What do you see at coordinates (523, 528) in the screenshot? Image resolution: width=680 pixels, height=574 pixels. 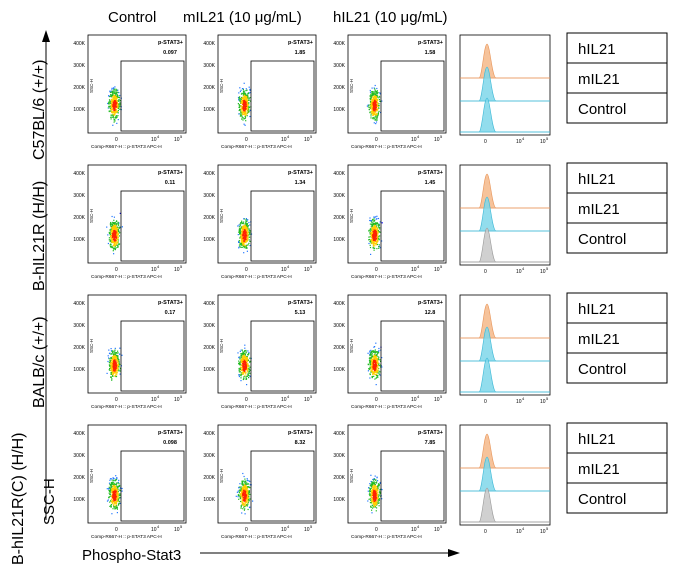 I see `histogram-x-tick: 4` at bounding box center [523, 528].